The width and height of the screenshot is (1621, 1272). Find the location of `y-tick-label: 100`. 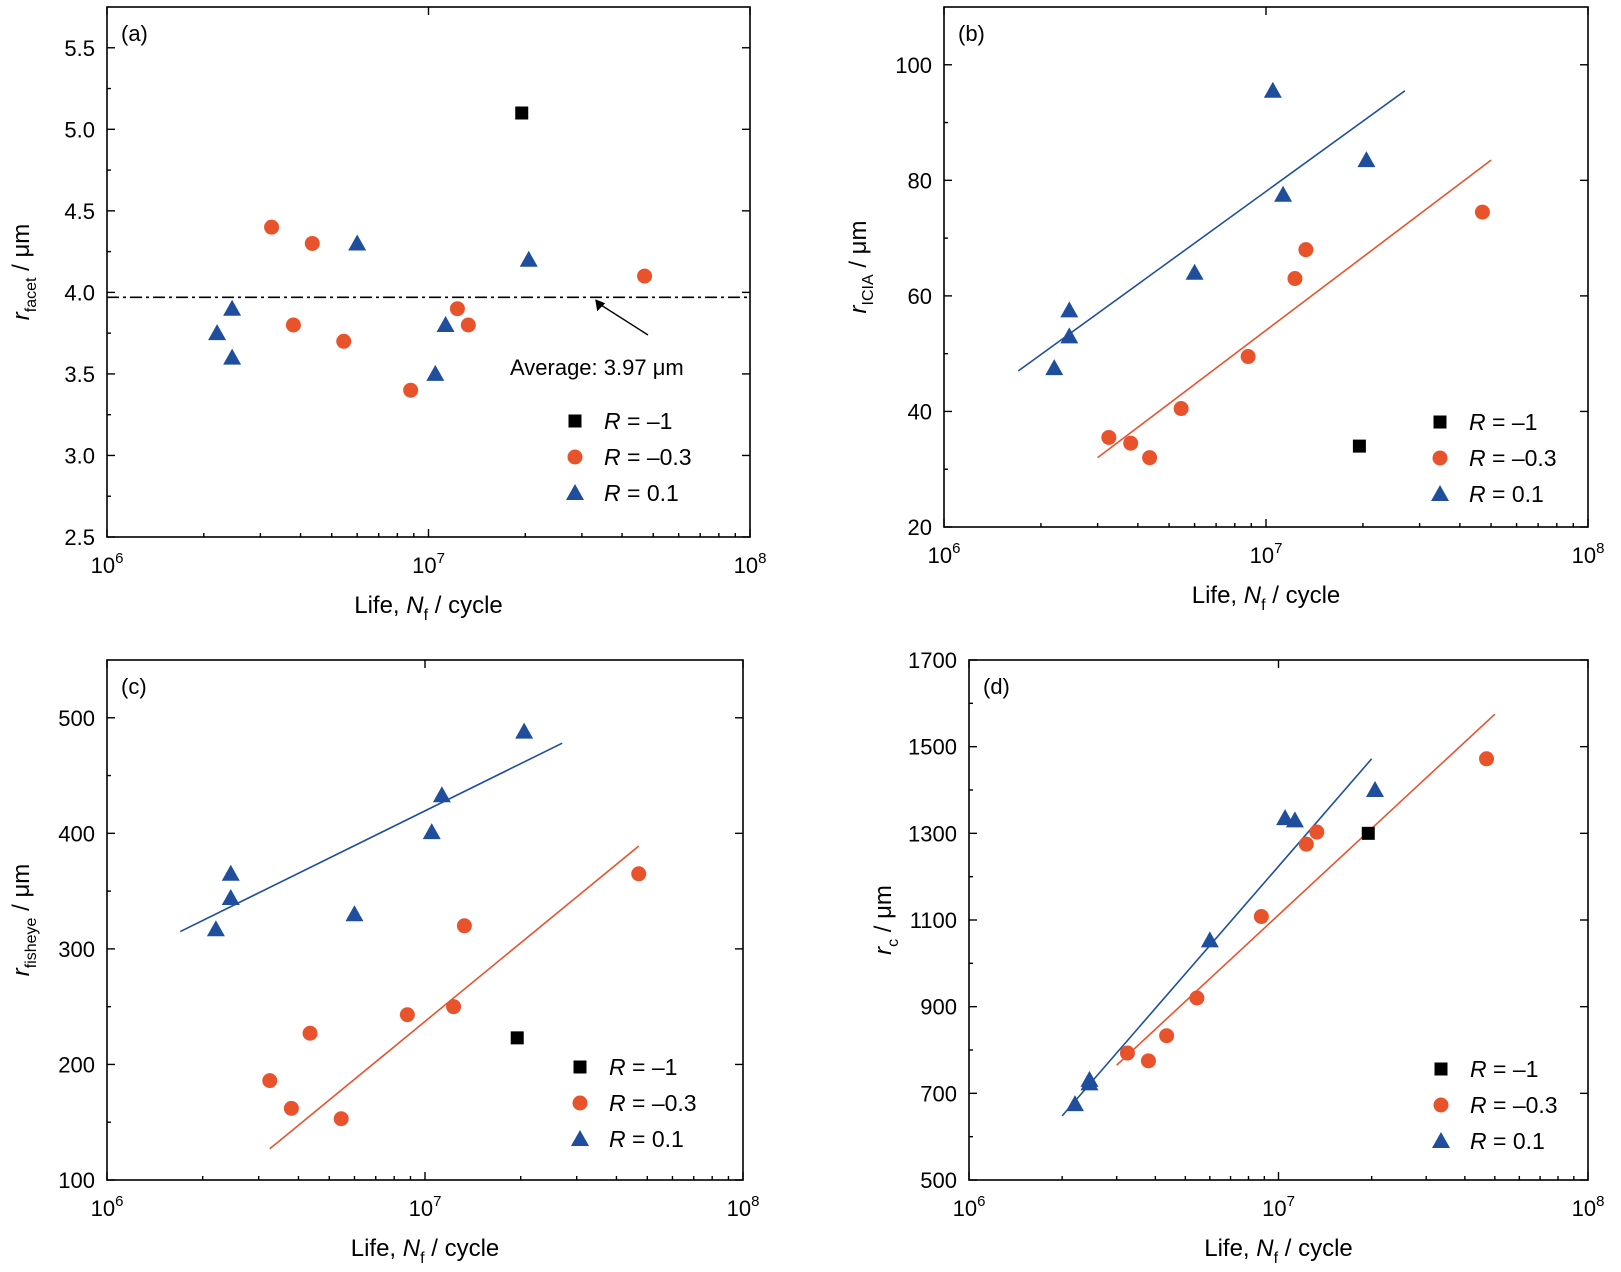

y-tick-label: 100 is located at coordinates (913, 65).